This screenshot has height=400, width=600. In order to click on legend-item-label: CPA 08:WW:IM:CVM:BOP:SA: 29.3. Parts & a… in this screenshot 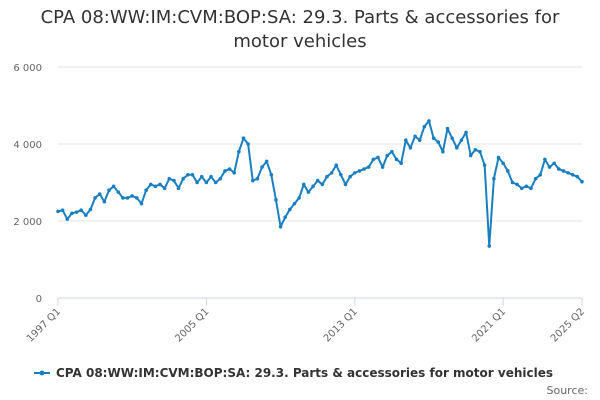, I will do `click(304, 373)`.